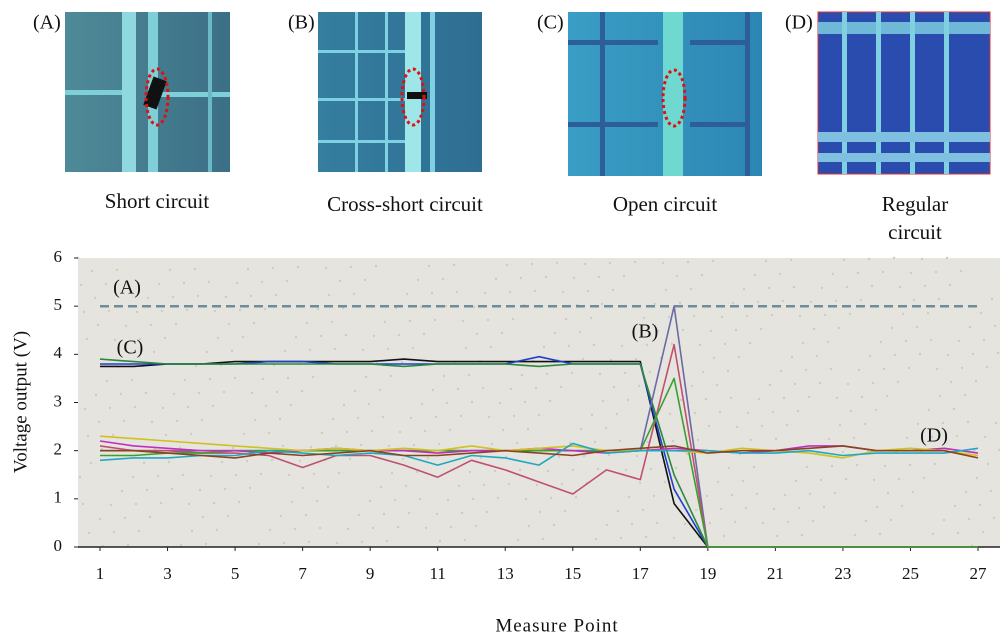  I want to click on y-tick-label: 6, so click(58, 256).